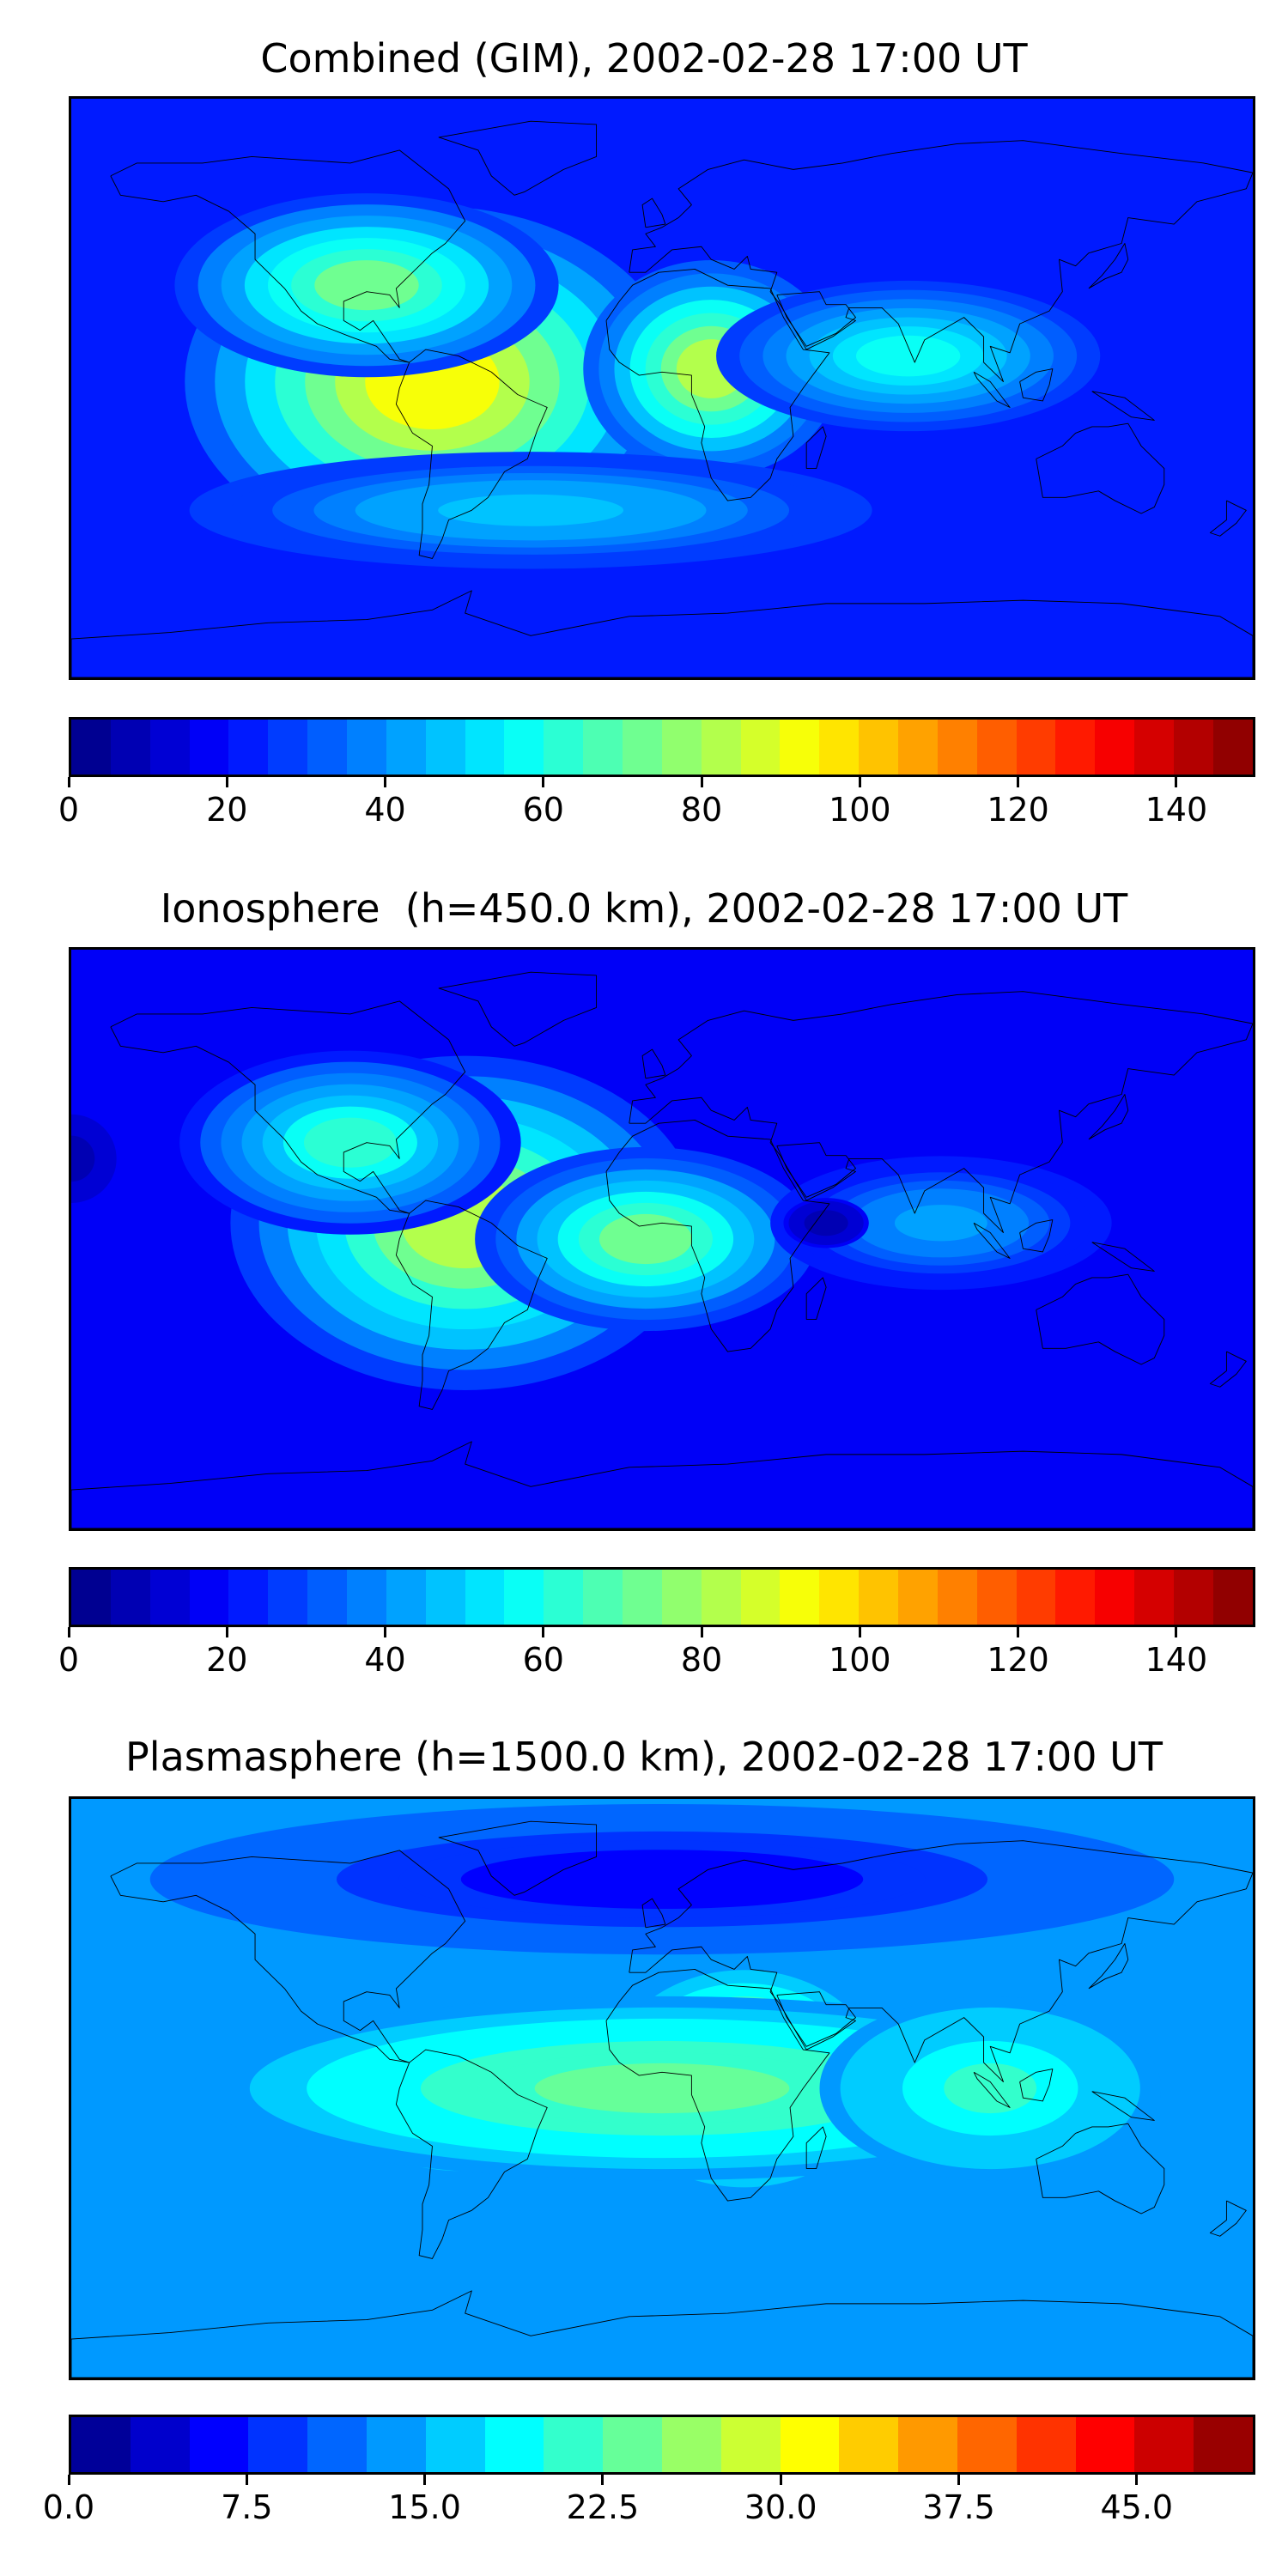 Image resolution: width=1288 pixels, height=2576 pixels. What do you see at coordinates (69, 810) in the screenshot?
I see `colorbar-tick-label: 0` at bounding box center [69, 810].